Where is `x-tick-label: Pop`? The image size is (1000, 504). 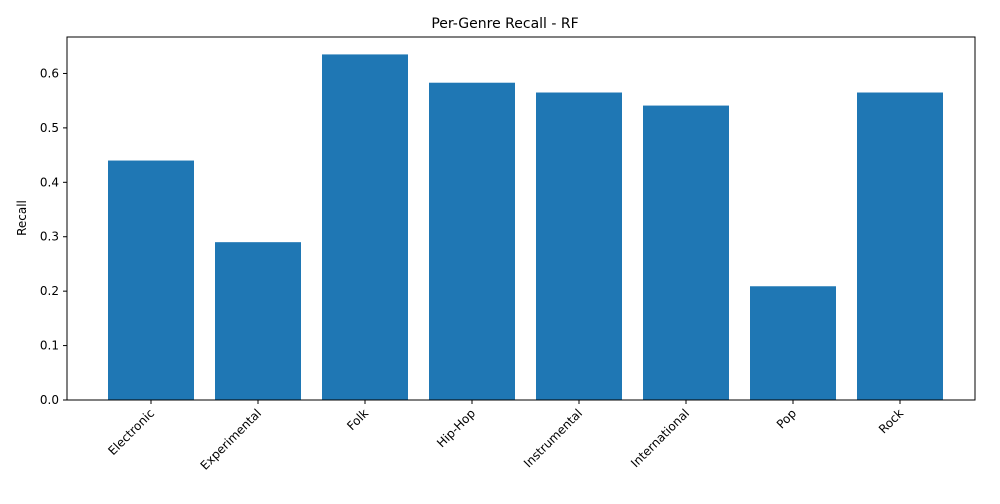 x-tick-label: Pop is located at coordinates (786, 418).